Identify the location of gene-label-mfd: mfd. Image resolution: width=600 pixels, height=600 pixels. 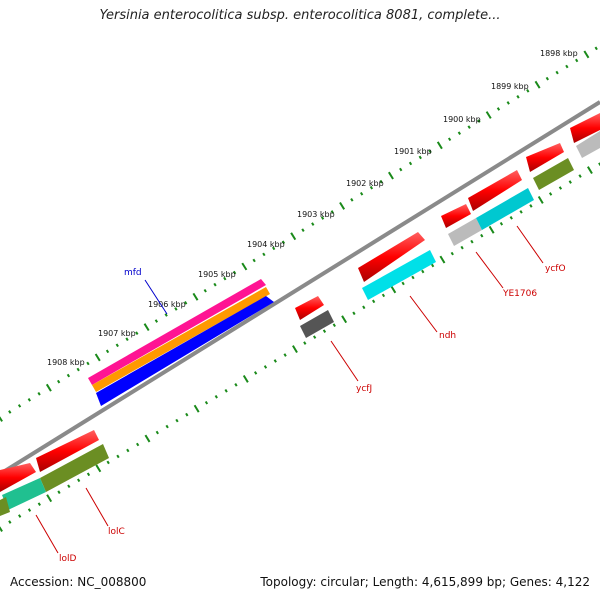
(133, 273).